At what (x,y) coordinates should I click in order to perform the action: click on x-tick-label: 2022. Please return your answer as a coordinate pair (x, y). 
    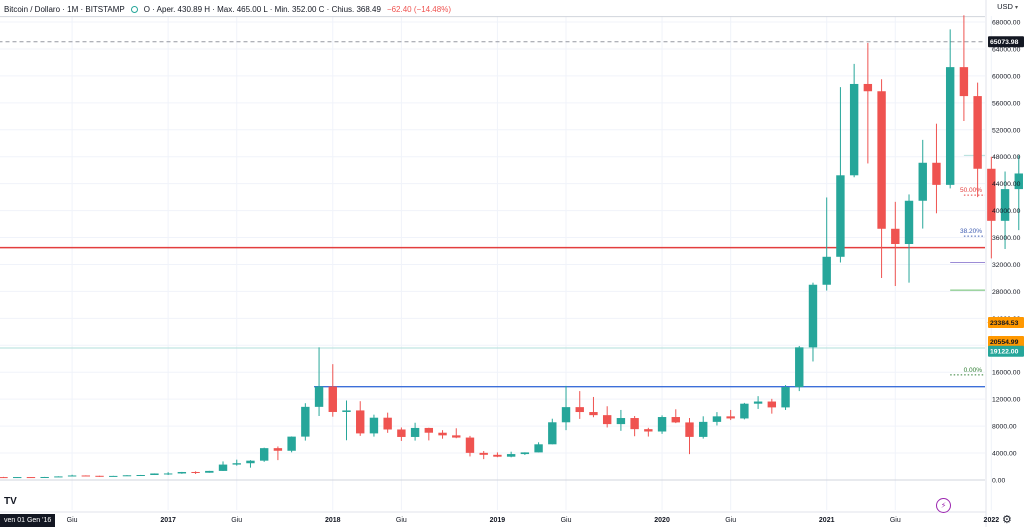
    Looking at the image, I should click on (992, 520).